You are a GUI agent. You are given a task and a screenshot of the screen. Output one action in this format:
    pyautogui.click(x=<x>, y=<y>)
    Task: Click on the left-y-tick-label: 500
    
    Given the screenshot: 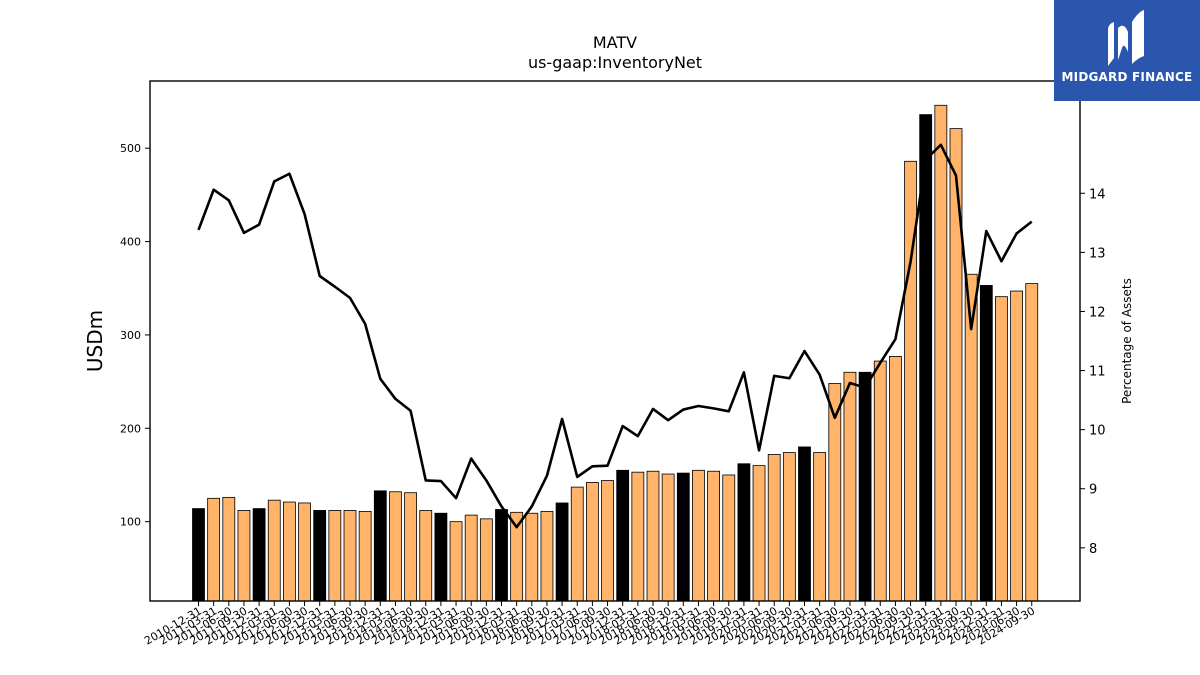 What is the action you would take?
    pyautogui.click(x=130, y=148)
    